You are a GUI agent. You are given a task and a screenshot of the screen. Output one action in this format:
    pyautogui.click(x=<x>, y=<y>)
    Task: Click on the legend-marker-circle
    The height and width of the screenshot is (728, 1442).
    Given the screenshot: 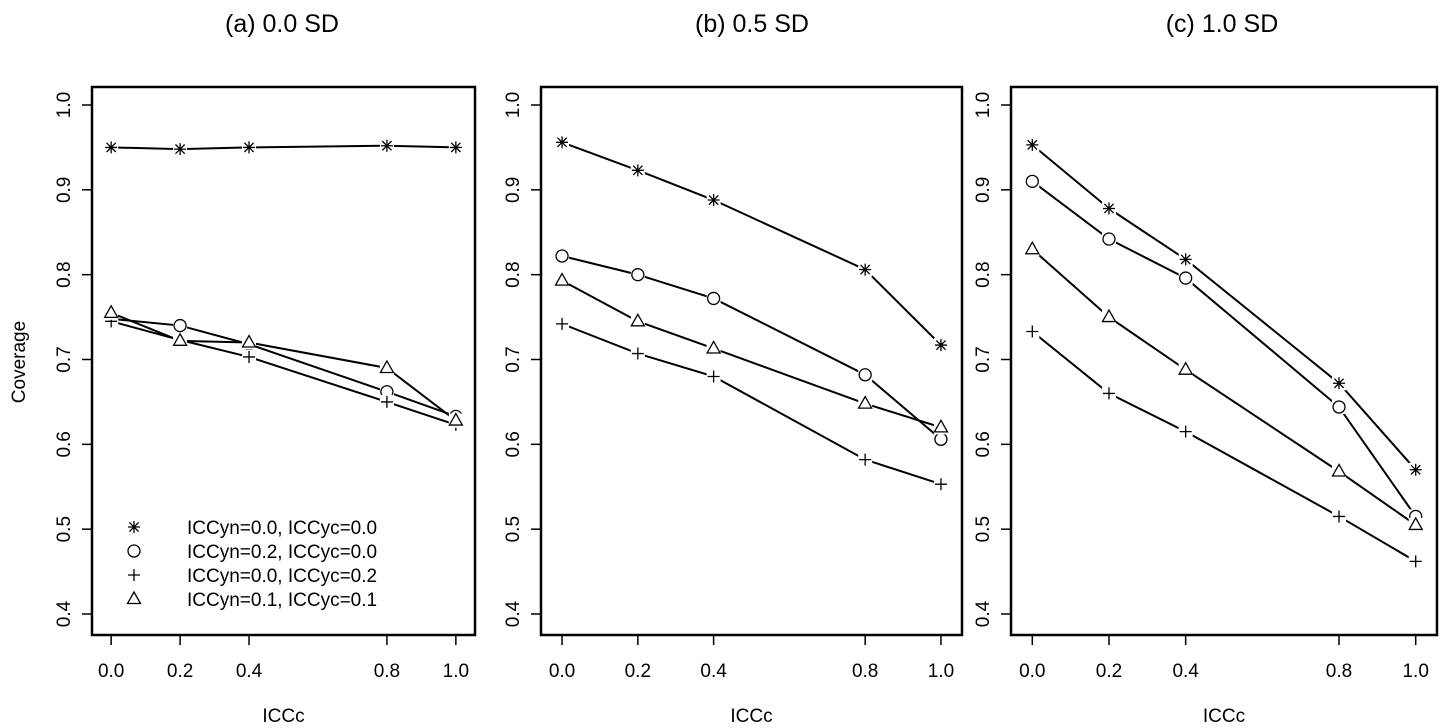 What is the action you would take?
    pyautogui.click(x=134, y=551)
    